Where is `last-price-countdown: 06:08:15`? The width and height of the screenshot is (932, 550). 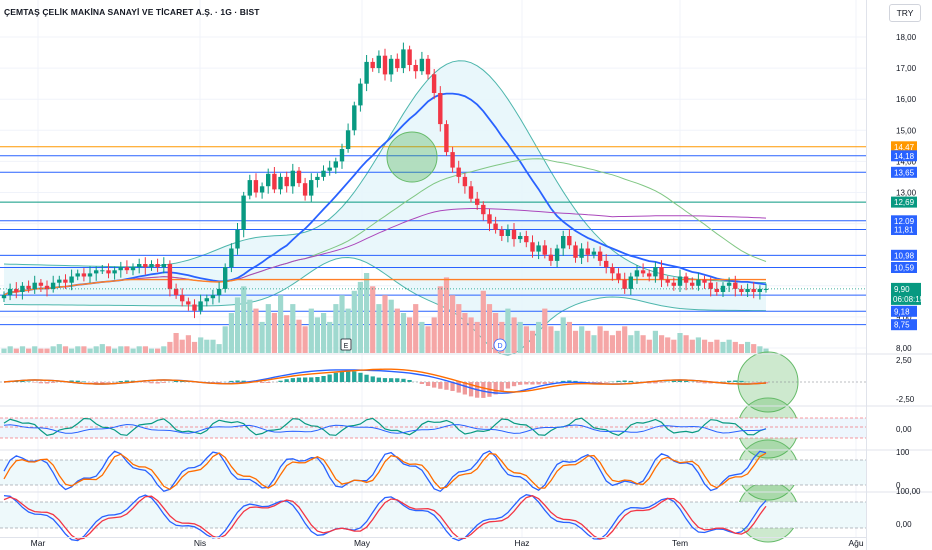 last-price-countdown: 06:08:15 is located at coordinates (909, 299).